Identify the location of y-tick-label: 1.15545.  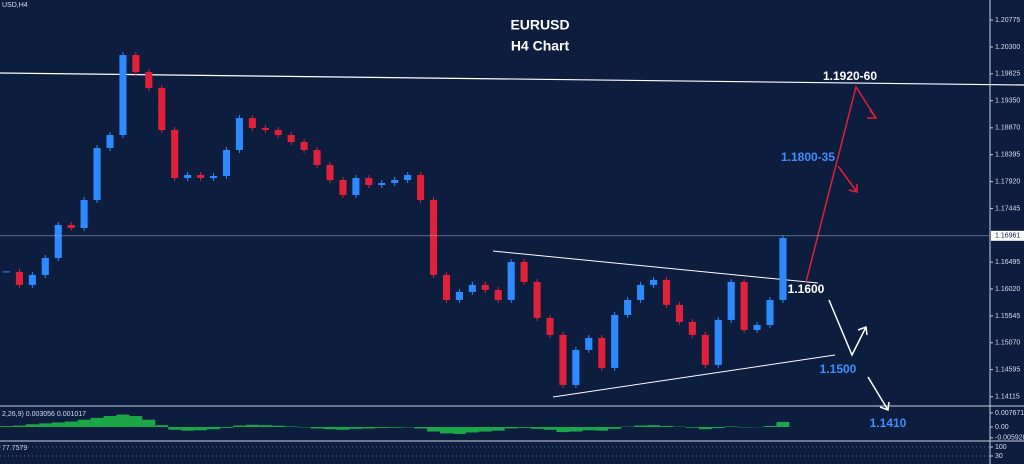
(1007, 316).